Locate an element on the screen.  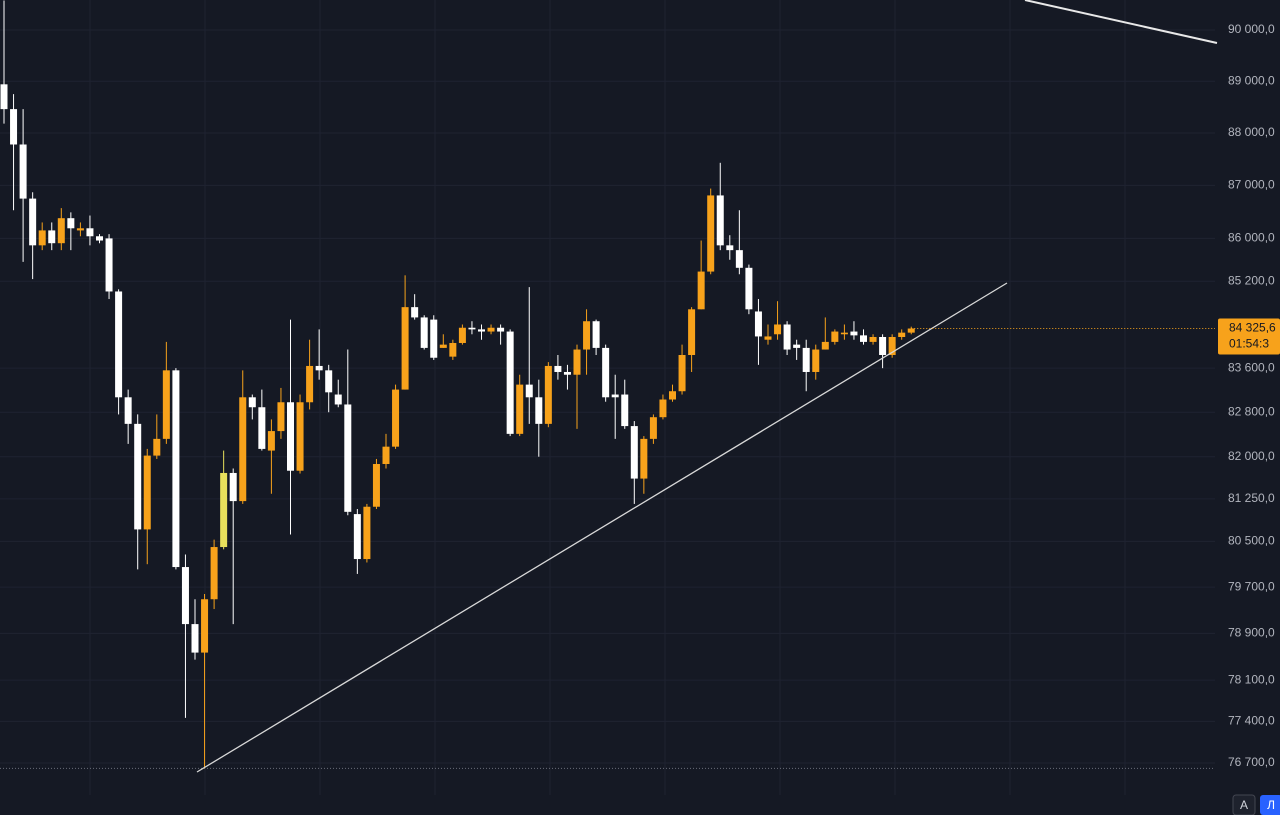
auto-scale-button is located at coordinates (1244, 804).